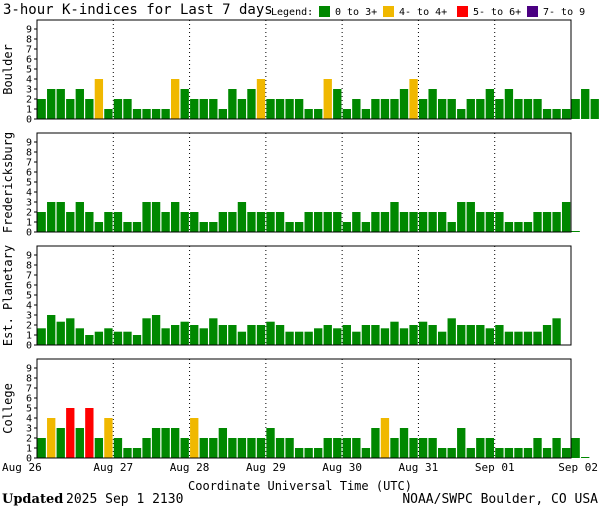  Describe the element at coordinates (22, 467) in the screenshot. I see `x-tick-label: Aug 26` at that location.